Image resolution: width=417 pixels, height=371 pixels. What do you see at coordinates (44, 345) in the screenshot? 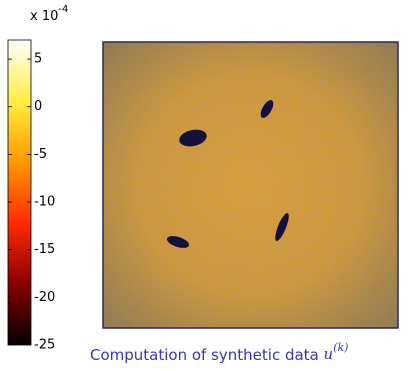
I see `colorbar-tick-label: -25` at bounding box center [44, 345].